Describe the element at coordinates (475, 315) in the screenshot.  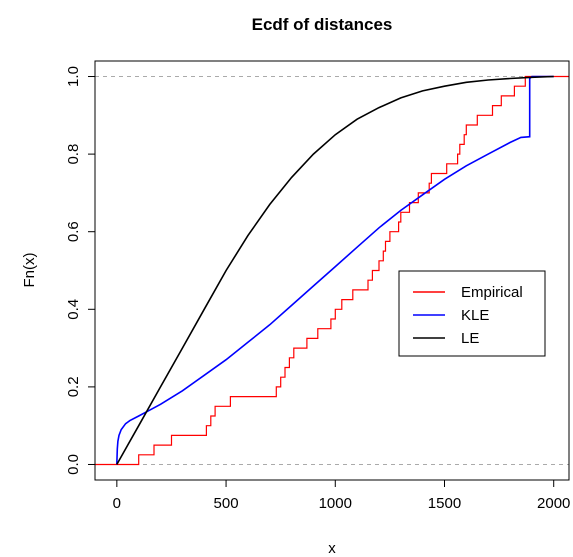
I see `legend-label-kle: KLE` at that location.